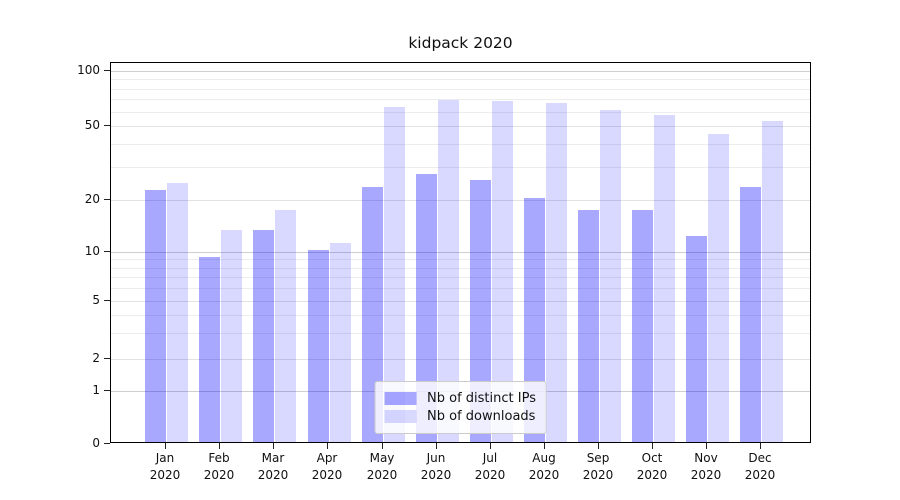 This screenshot has width=900, height=500. I want to click on bar-downloads-dec, so click(772, 281).